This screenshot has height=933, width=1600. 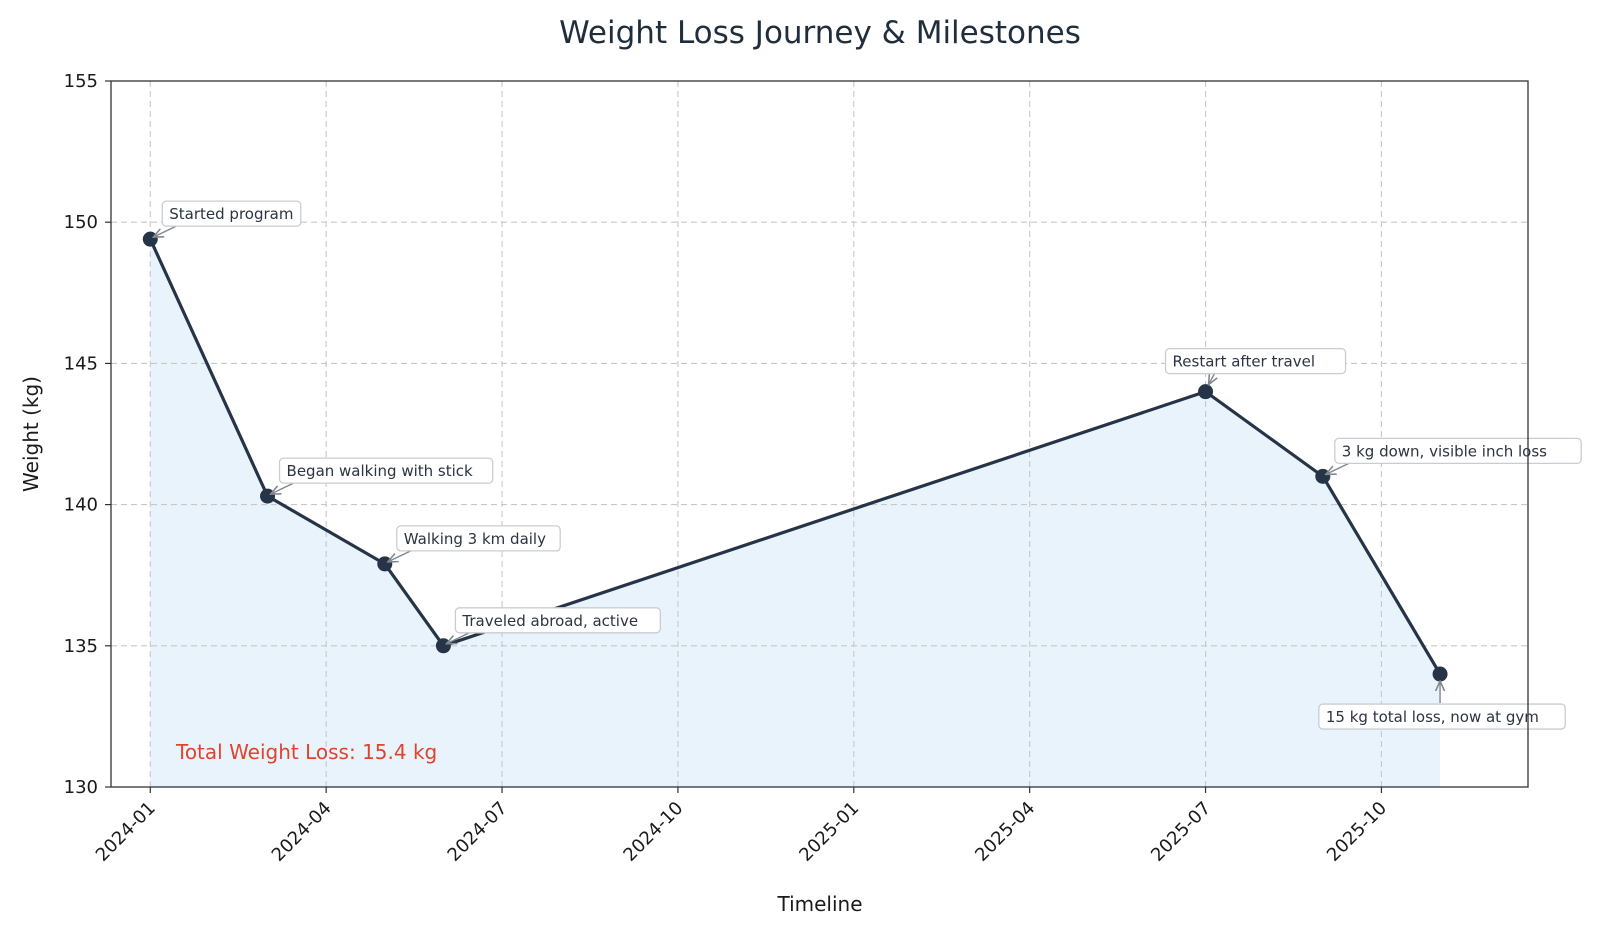 I want to click on x-tick-label: 2025-04, so click(x=1005, y=832).